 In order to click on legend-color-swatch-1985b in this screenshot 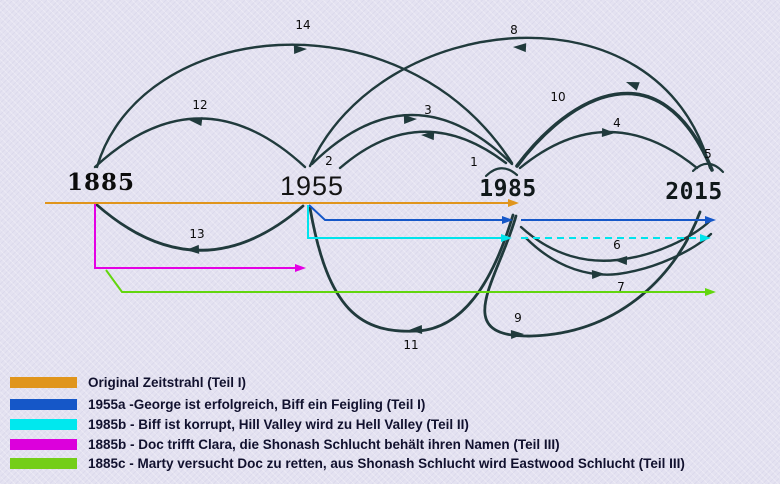, I will do `click(43, 424)`.